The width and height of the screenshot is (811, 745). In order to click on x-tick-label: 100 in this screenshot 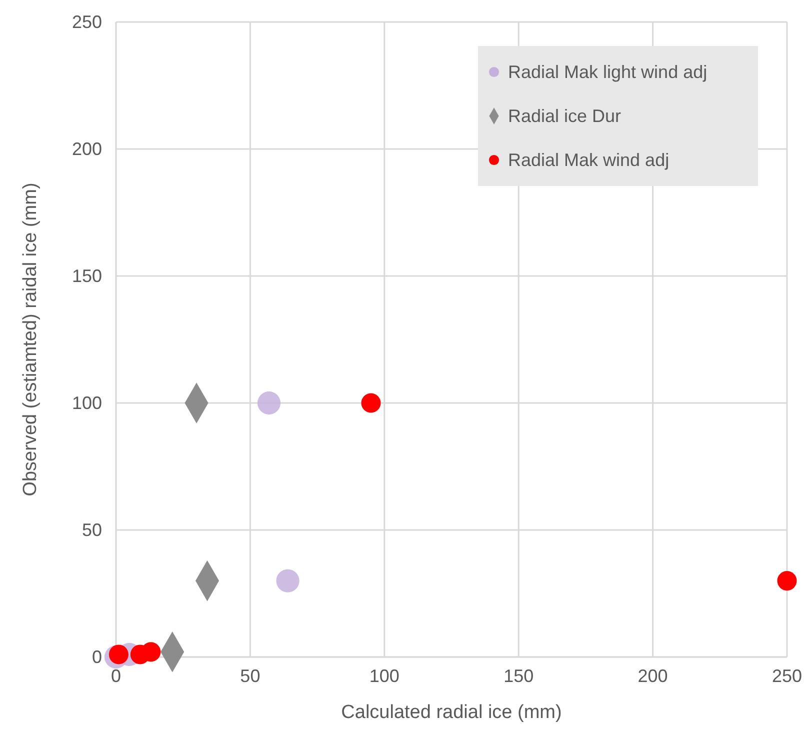, I will do `click(384, 676)`.